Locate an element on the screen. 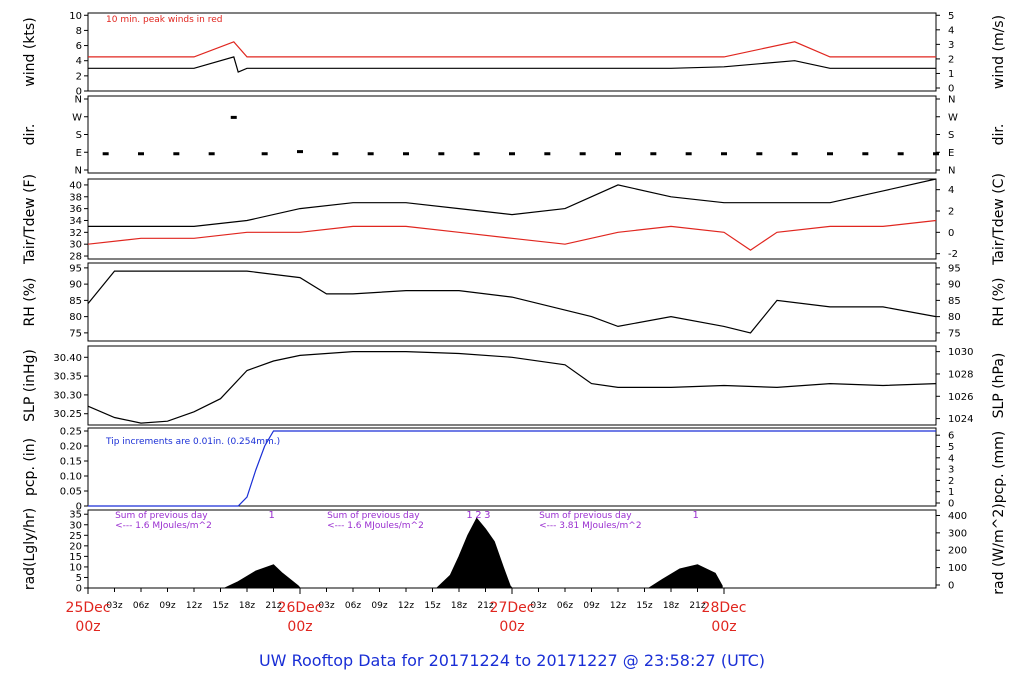 The image size is (1024, 700). dir-frame is located at coordinates (512, 134).